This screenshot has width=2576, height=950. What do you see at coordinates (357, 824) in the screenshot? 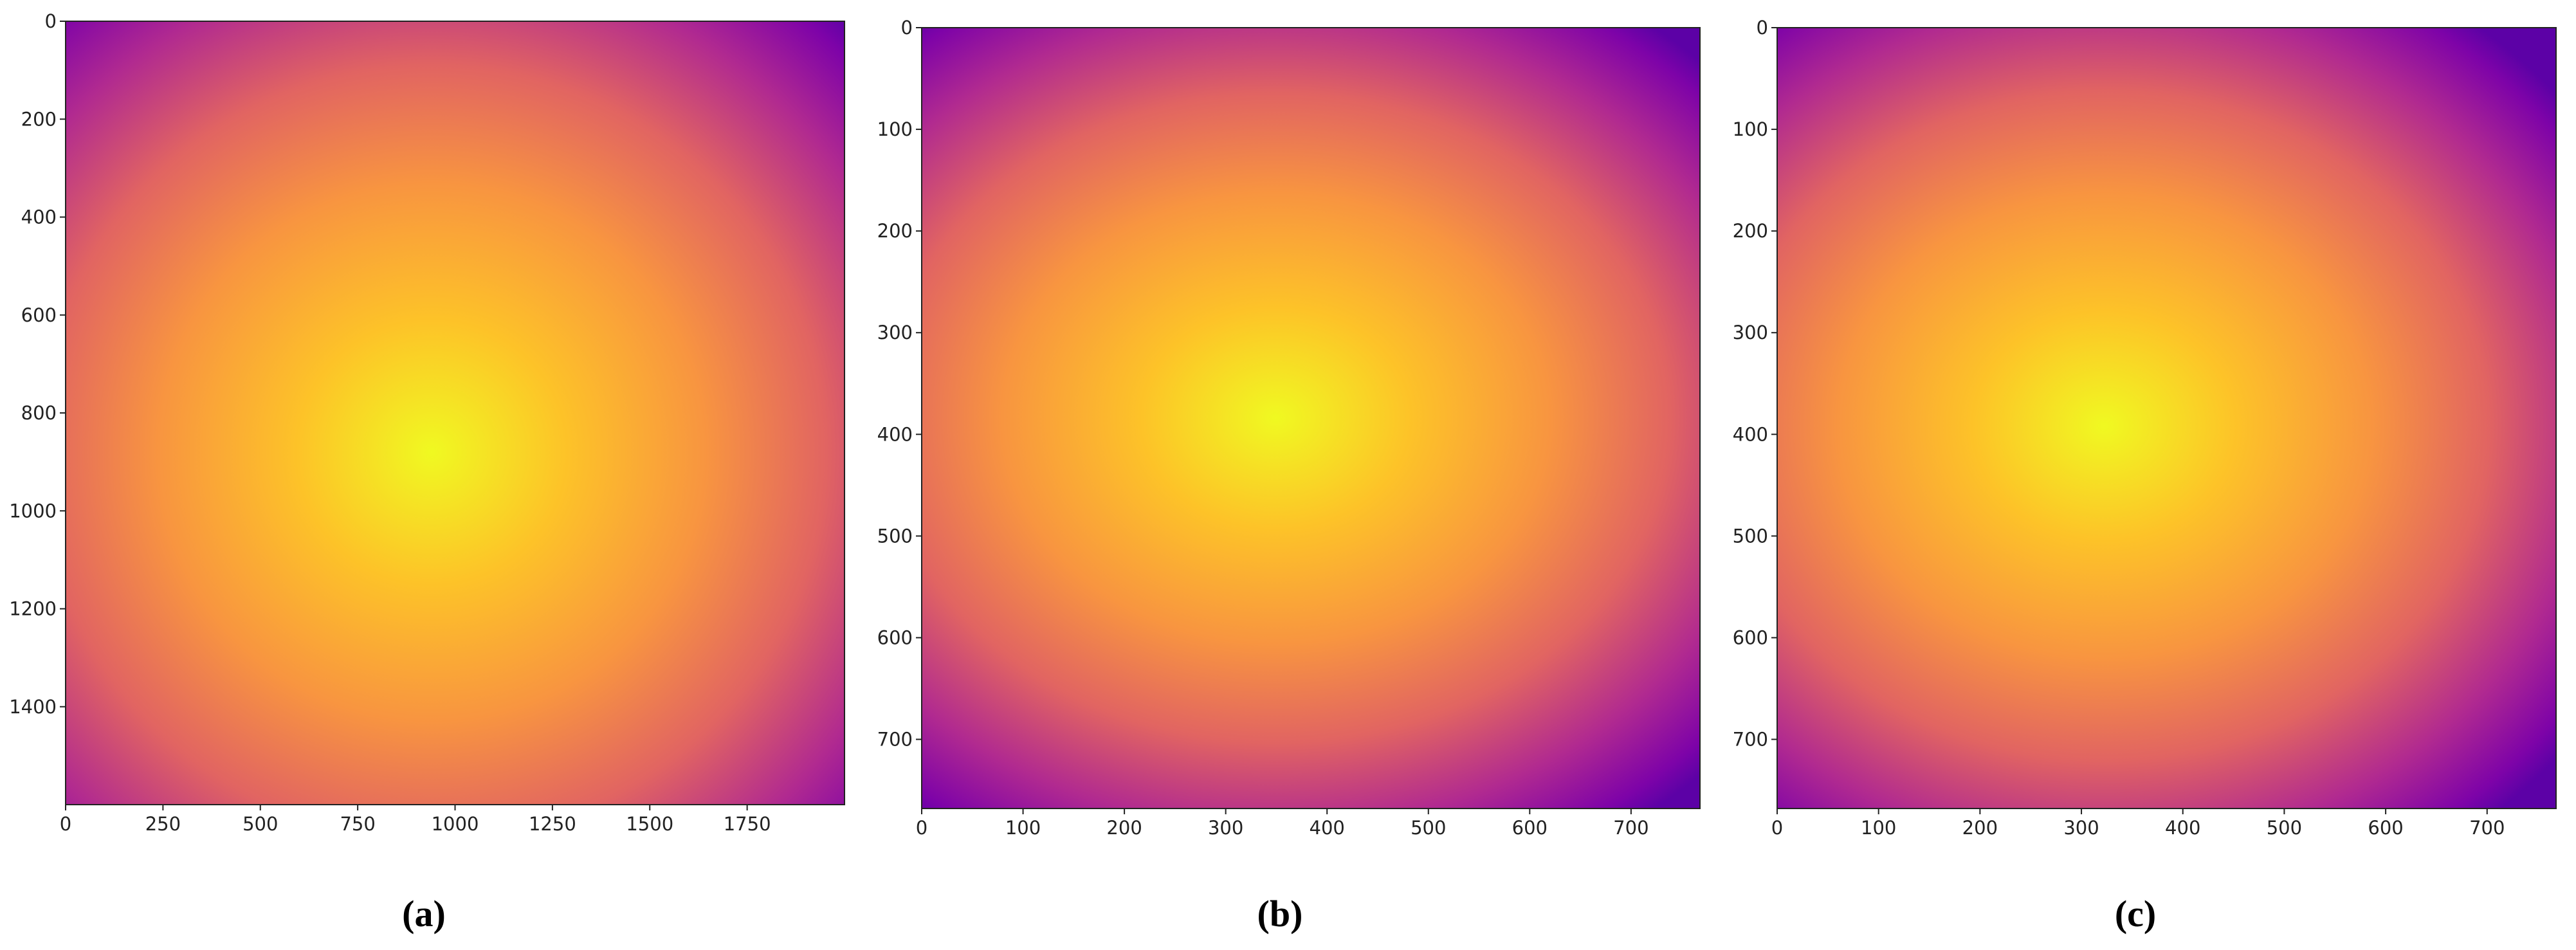
I see `x-tick-label: 750` at bounding box center [357, 824].